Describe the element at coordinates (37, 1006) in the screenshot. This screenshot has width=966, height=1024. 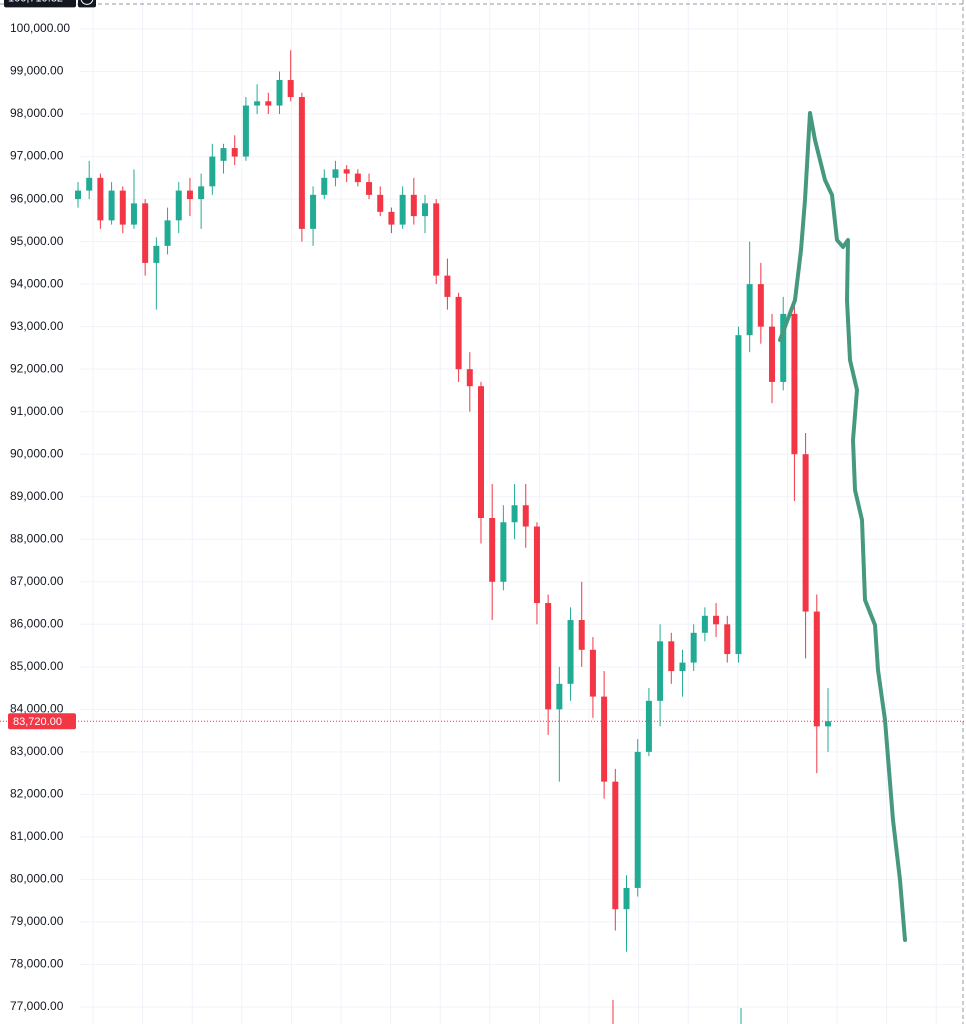
I see `y-tick-label: 77,000.00` at that location.